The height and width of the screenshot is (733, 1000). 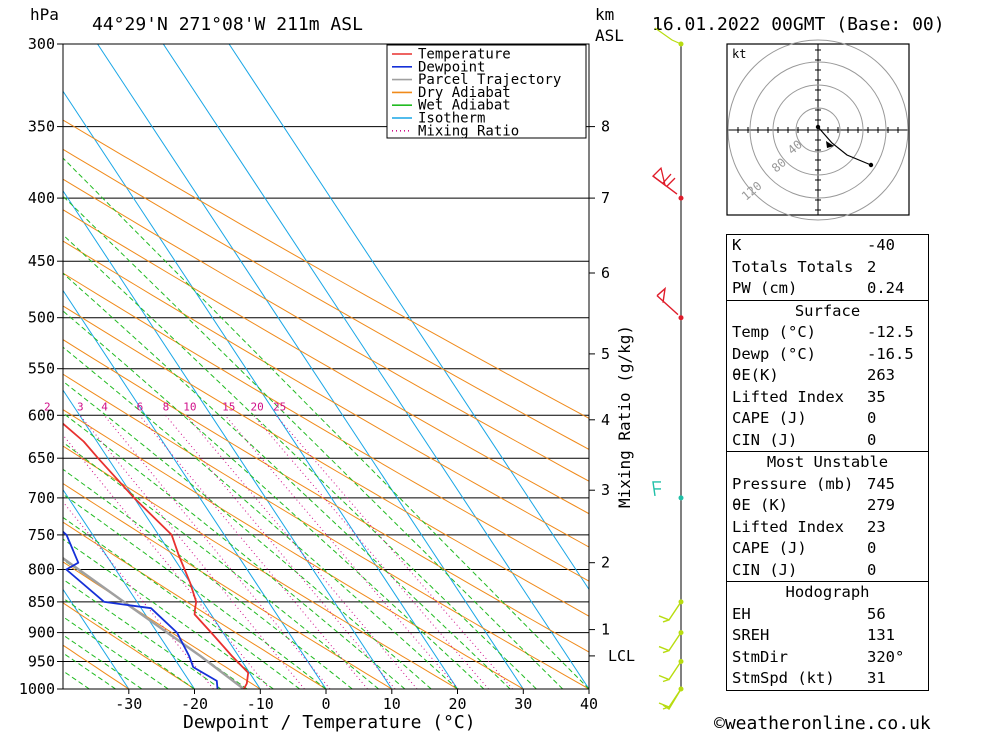 I want to click on x-axis-title: Dewpoint / Temperature (°C), so click(x=329, y=722).